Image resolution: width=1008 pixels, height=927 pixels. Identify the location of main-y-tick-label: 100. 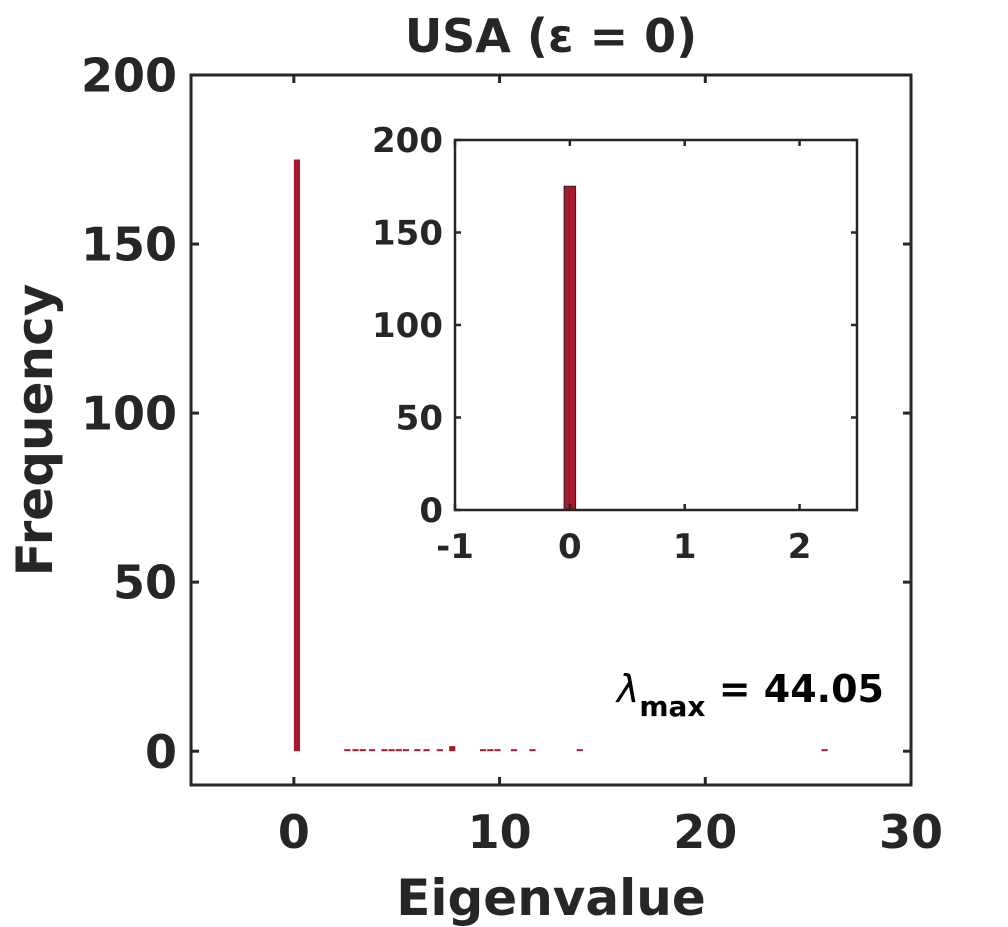
(129, 414).